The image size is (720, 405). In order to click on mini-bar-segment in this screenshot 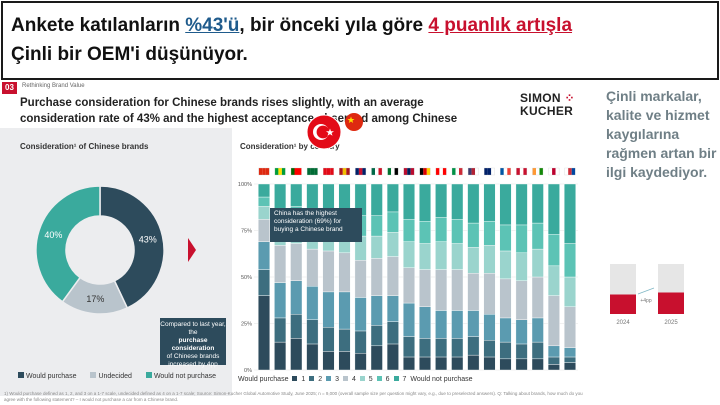, I will do `click(623, 279)`.